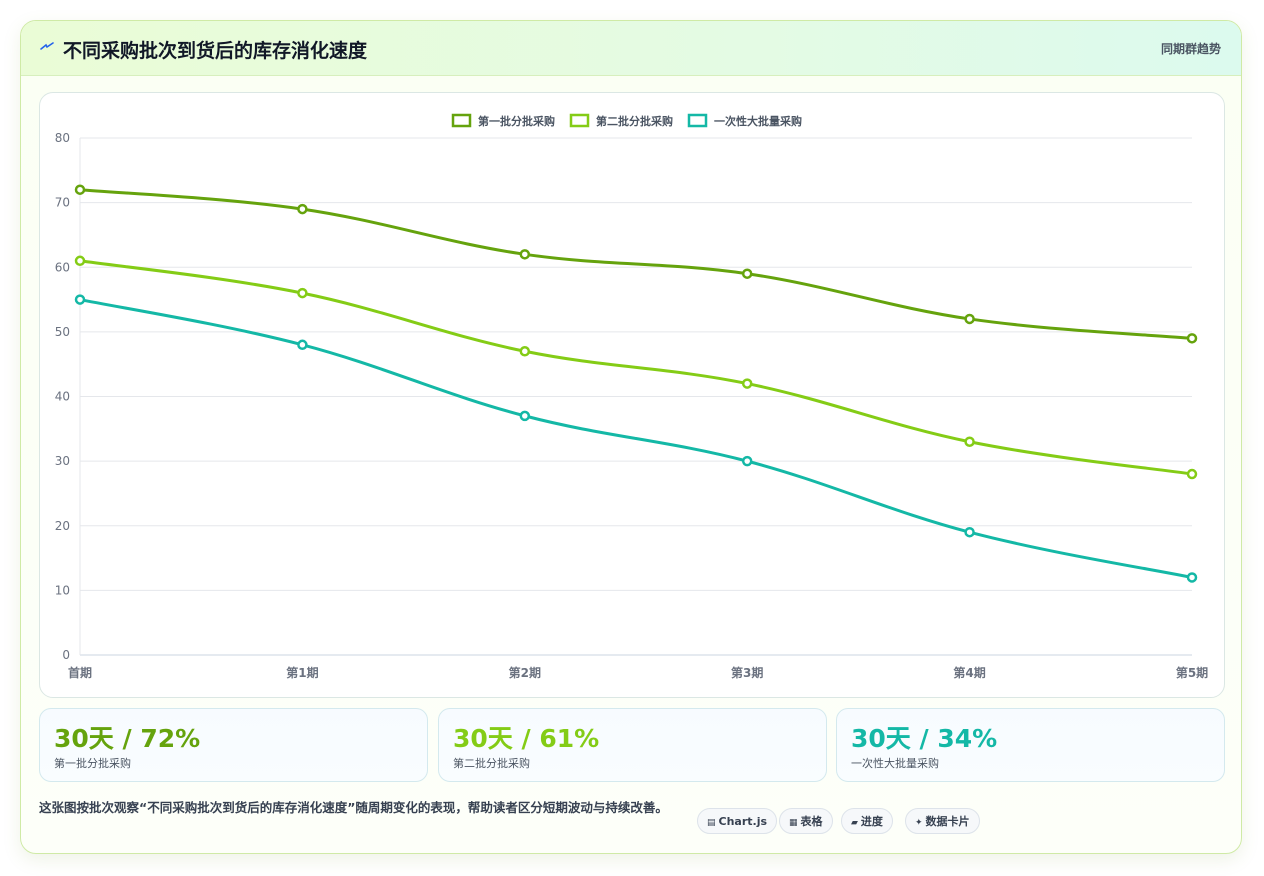  Describe the element at coordinates (793, 823) in the screenshot. I see `table-icon: ▦` at that location.